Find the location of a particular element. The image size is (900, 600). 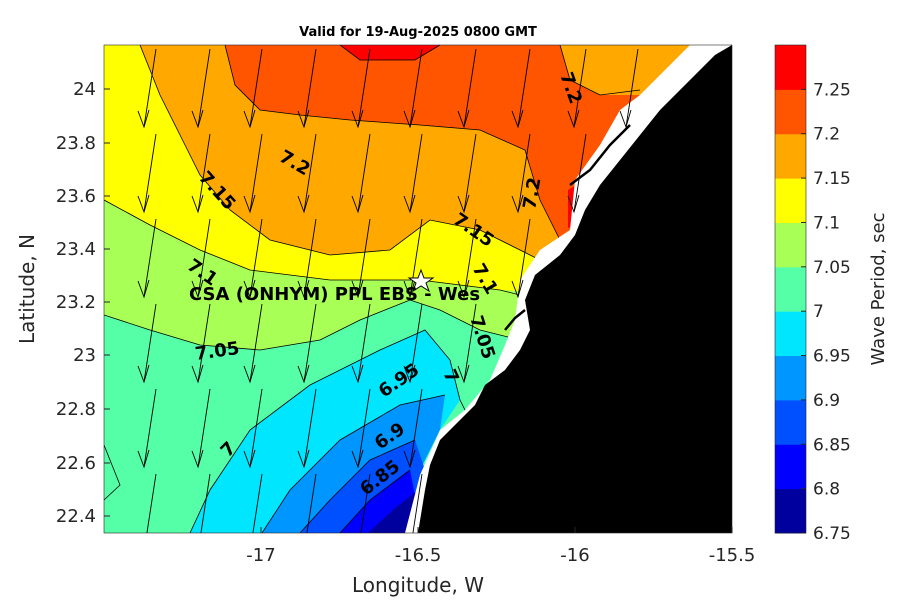

colorbar-tick-label: 7.2 is located at coordinates (826, 135).